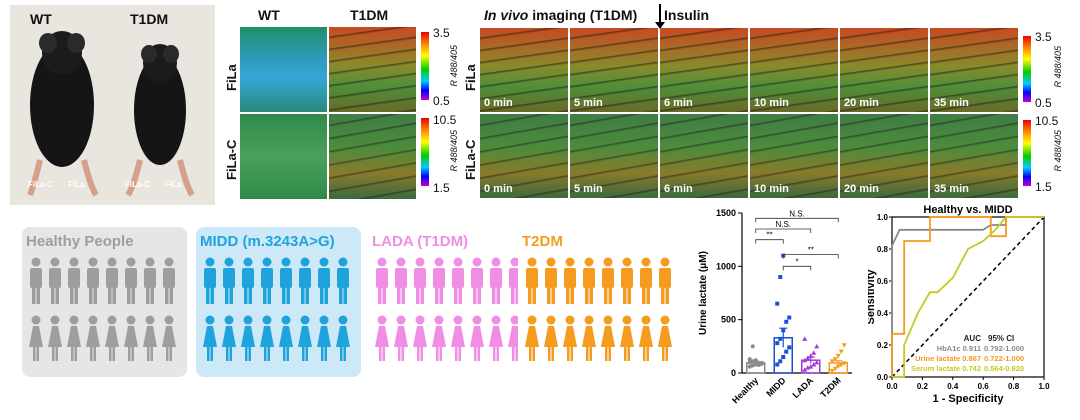 The height and width of the screenshot is (420, 1080). What do you see at coordinates (614, 156) in the screenshot?
I see `panel-c-filac-1: 5 min` at bounding box center [614, 156].